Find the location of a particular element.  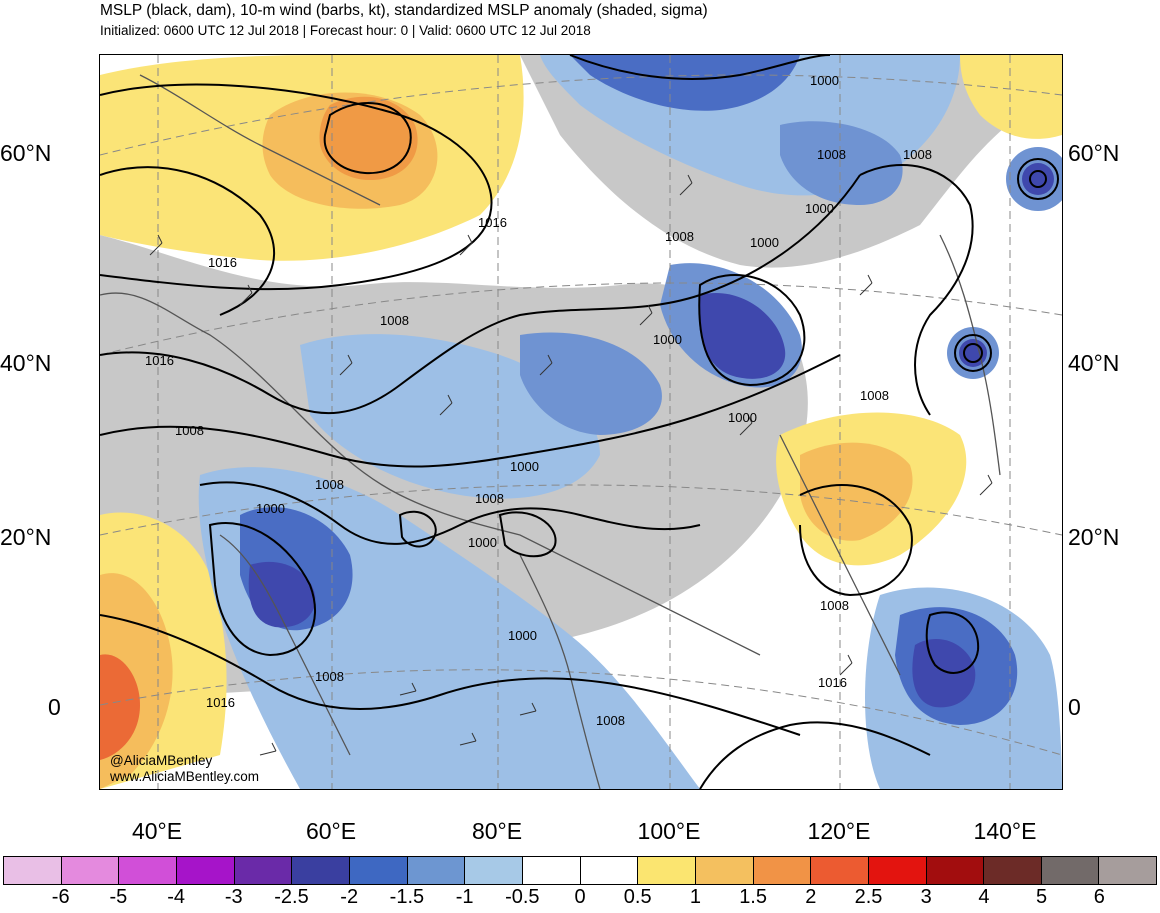

low-isobar-ring-inner is located at coordinates (973, 353).